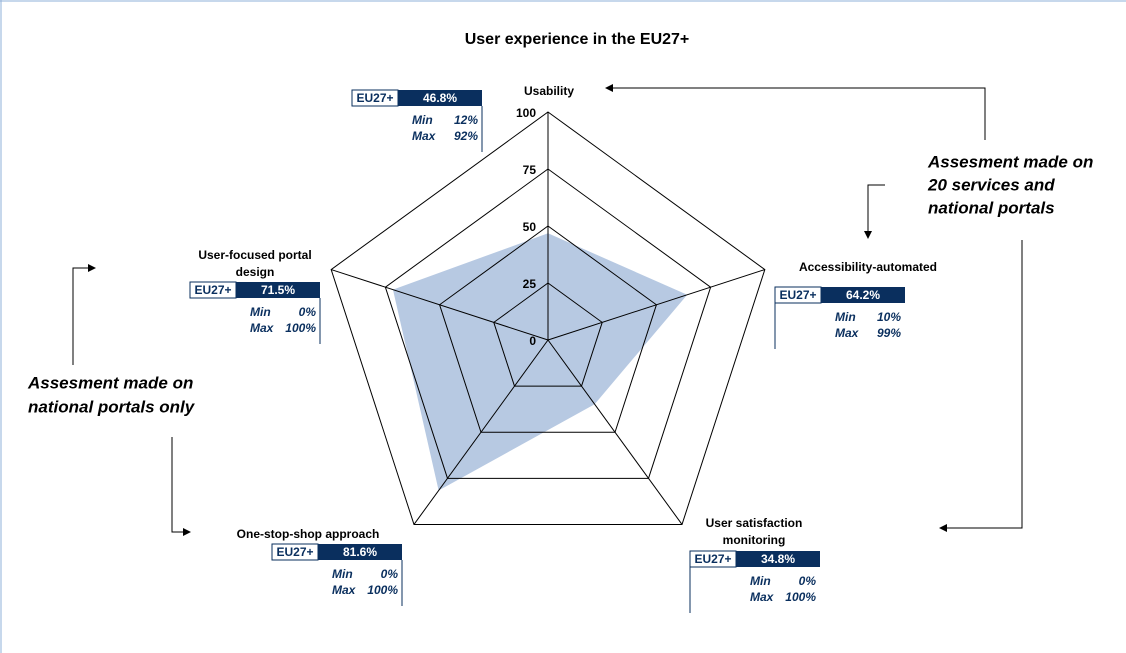 The height and width of the screenshot is (653, 1126). Describe the element at coordinates (255, 272) in the screenshot. I see `axis-label: design` at that location.